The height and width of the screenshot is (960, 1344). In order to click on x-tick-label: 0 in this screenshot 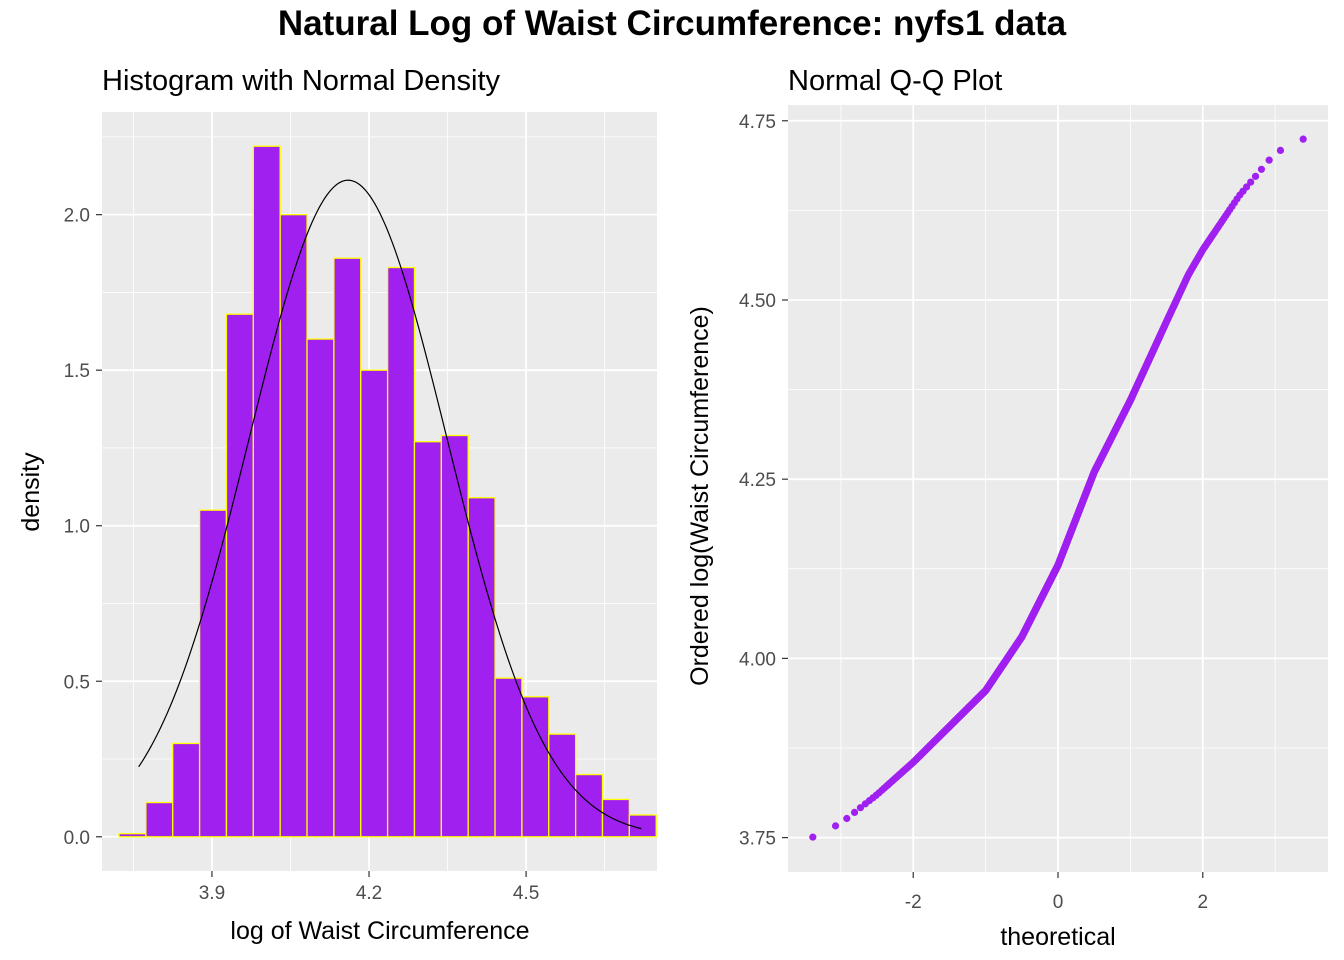, I will do `click(1058, 902)`.